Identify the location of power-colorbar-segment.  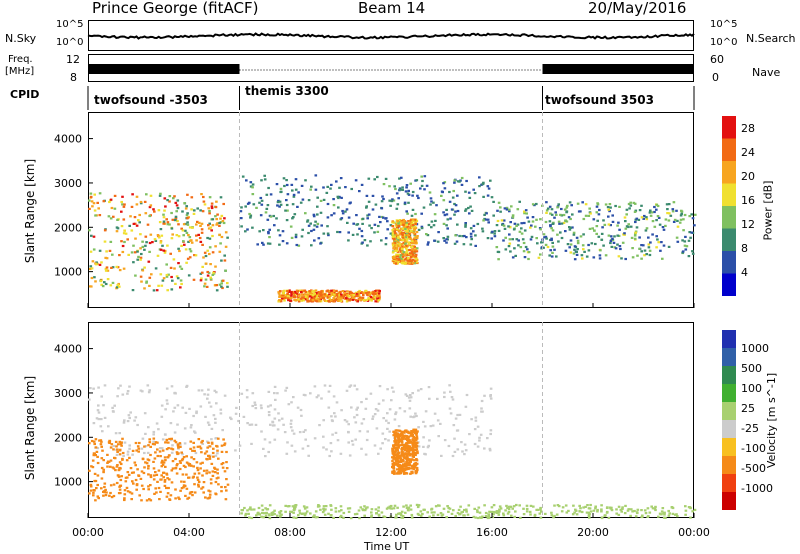
(729, 149).